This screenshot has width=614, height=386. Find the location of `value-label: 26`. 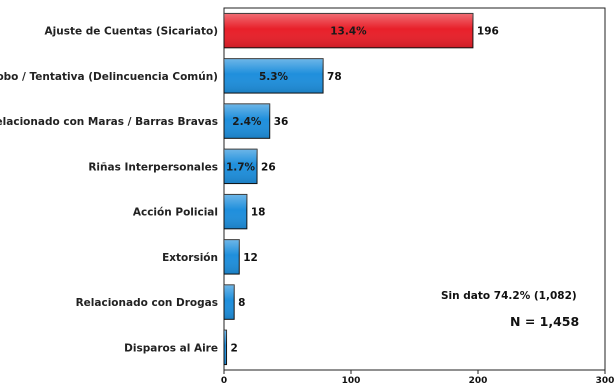

value-label: 26 is located at coordinates (268, 167).